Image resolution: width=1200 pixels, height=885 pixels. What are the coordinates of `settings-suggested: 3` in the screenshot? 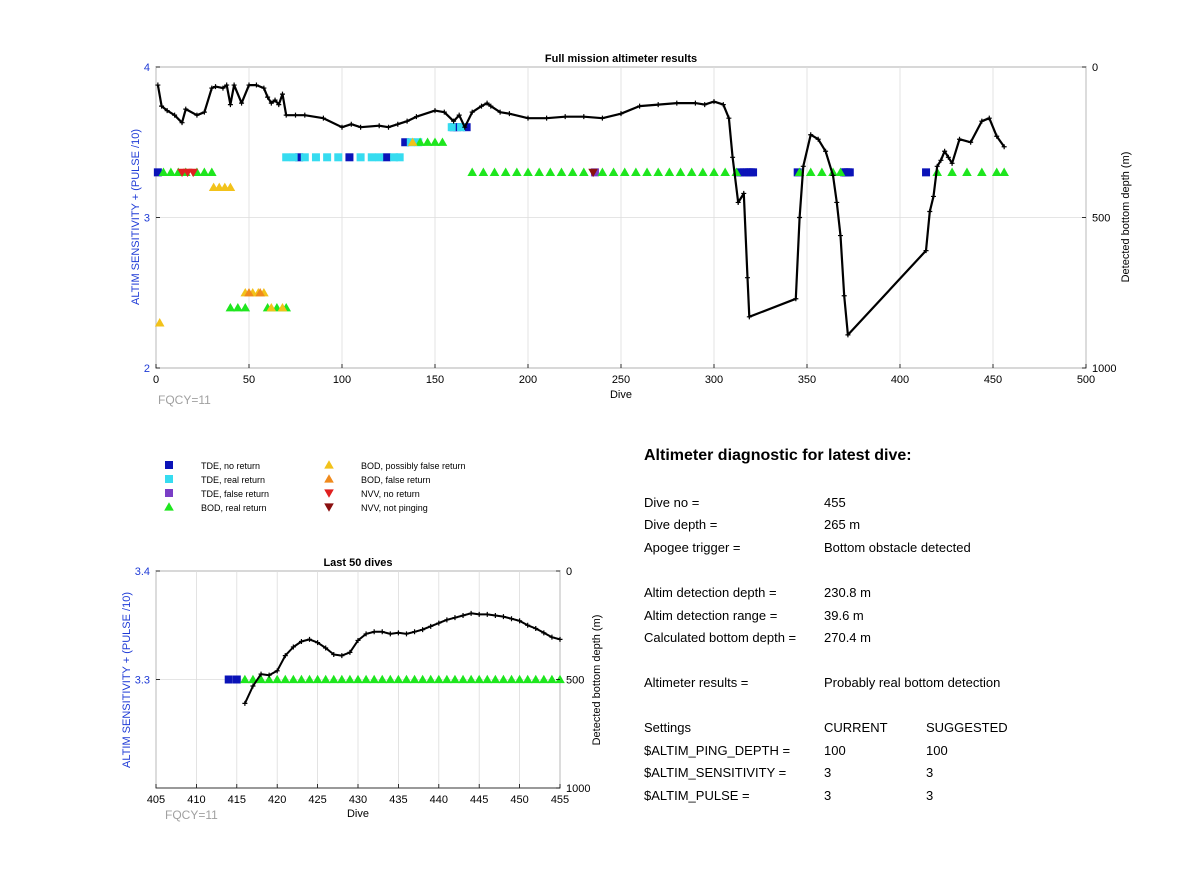 It's located at (930, 795).